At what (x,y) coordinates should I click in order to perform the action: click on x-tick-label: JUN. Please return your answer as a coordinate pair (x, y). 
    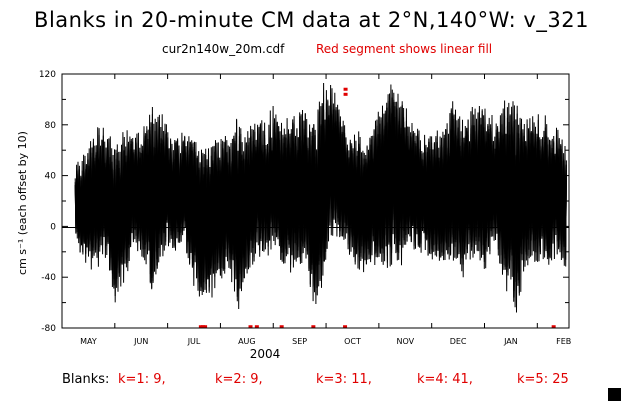
    Looking at the image, I should click on (140, 341).